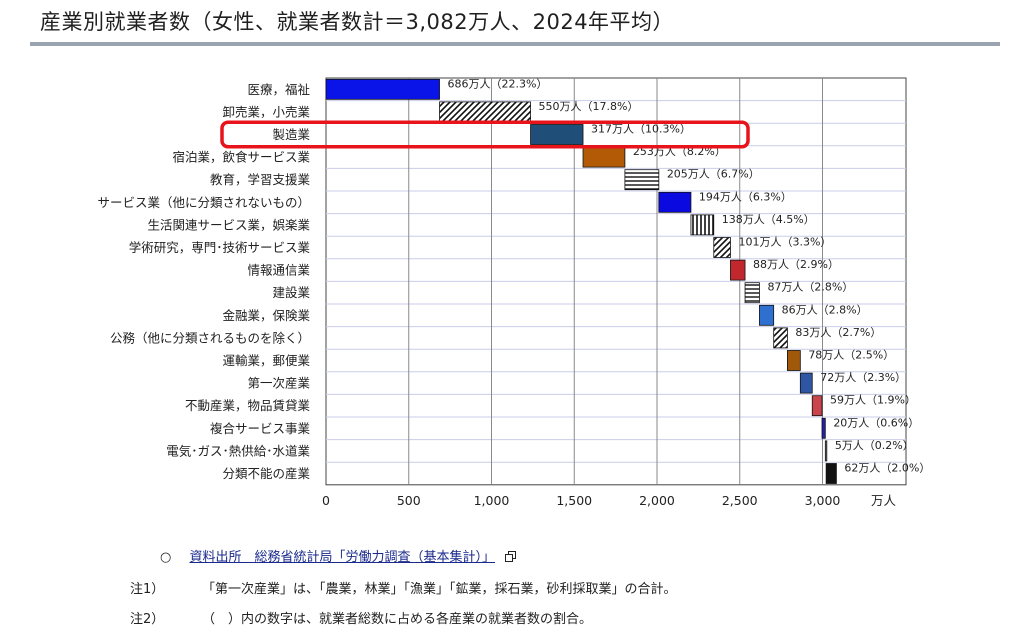 The height and width of the screenshot is (635, 1024). I want to click on page-title: 産業別就業者数（女性、就業者数計＝3,082万人、2024年平均）, so click(357, 22).